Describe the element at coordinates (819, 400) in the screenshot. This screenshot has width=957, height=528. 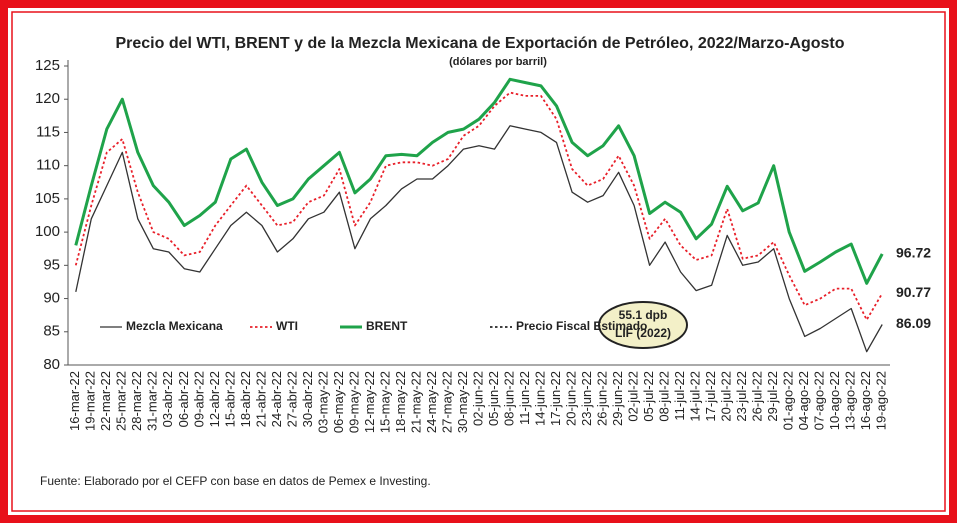
I see `x-tick-label: 07-ago-22` at that location.